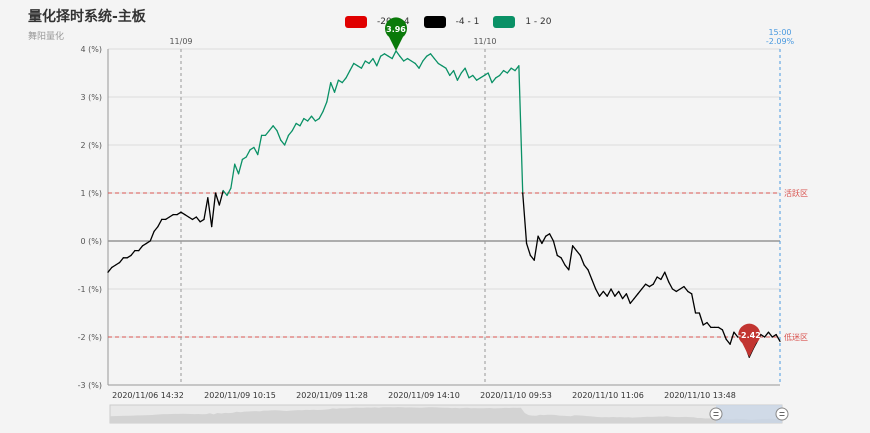  I want to click on x-tick-label: 2020/11/09 11:28, so click(332, 395).